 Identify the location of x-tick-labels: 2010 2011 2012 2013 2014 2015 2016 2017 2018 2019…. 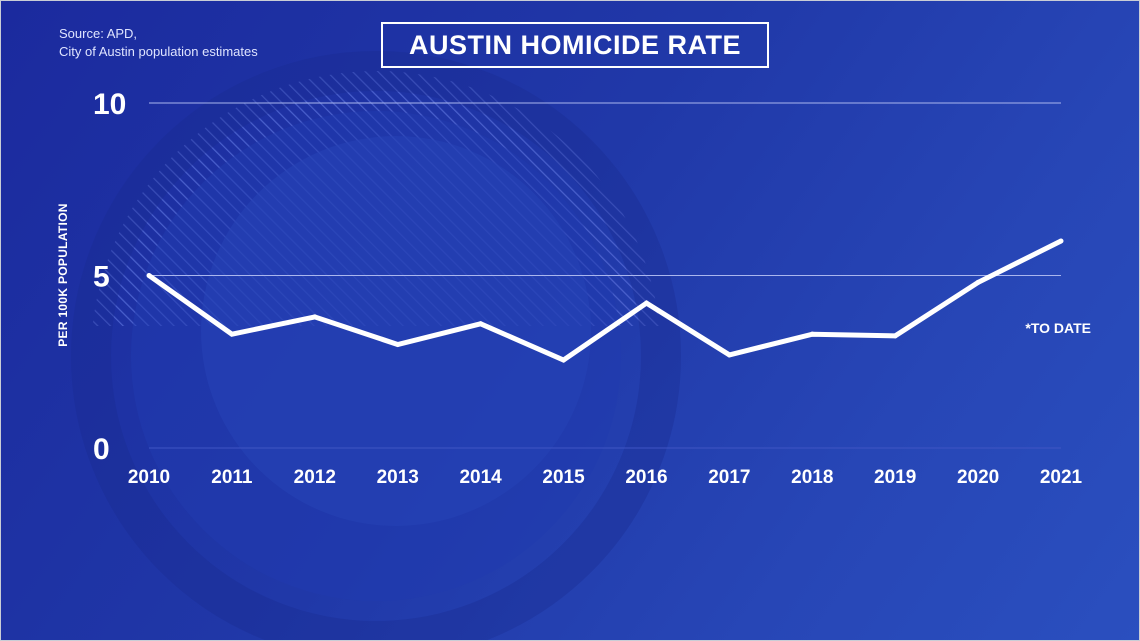
(605, 477).